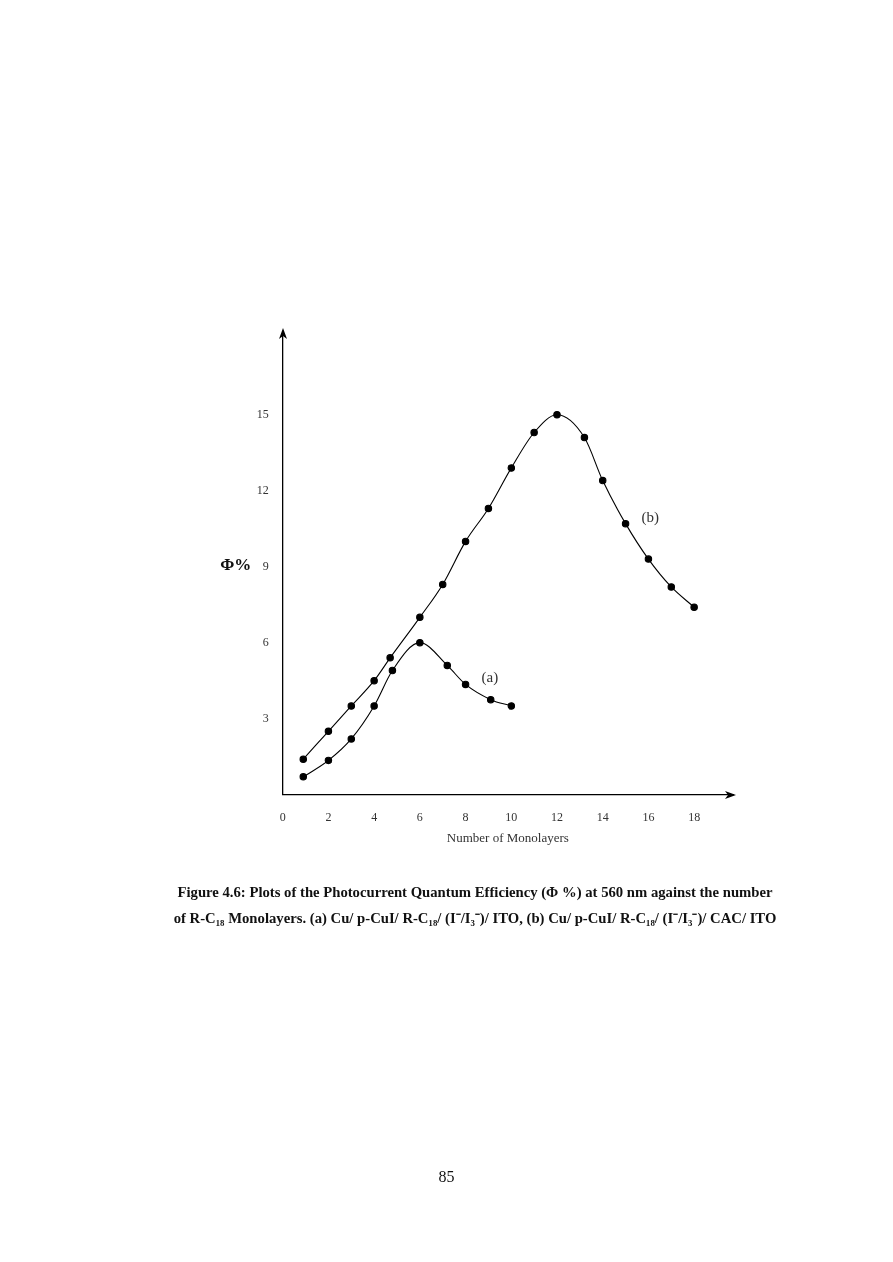 Image resolution: width=893 pixels, height=1262 pixels. Describe the element at coordinates (374, 816) in the screenshot. I see `x-tick-label: 4` at that location.